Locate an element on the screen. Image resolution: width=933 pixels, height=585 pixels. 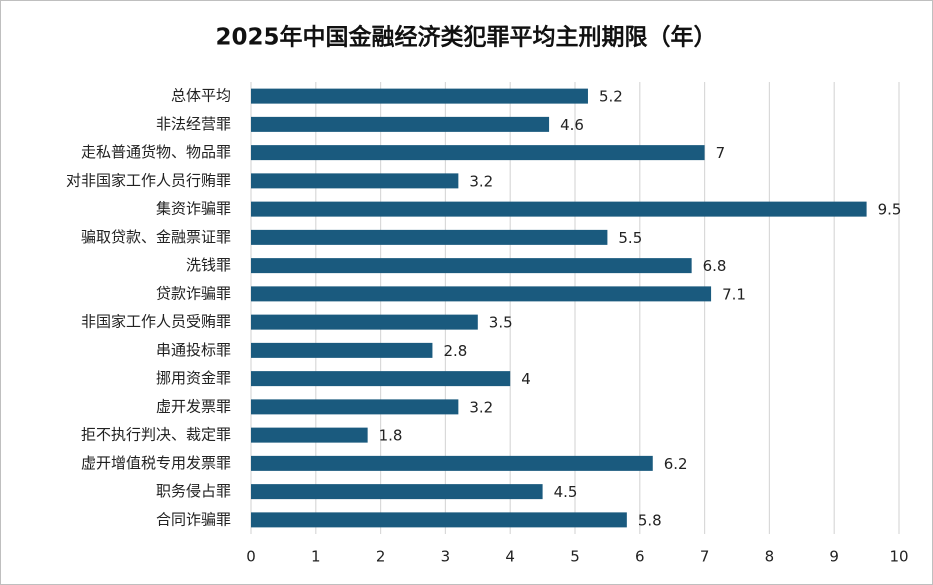
x-tick-label: 7 is located at coordinates (705, 557).